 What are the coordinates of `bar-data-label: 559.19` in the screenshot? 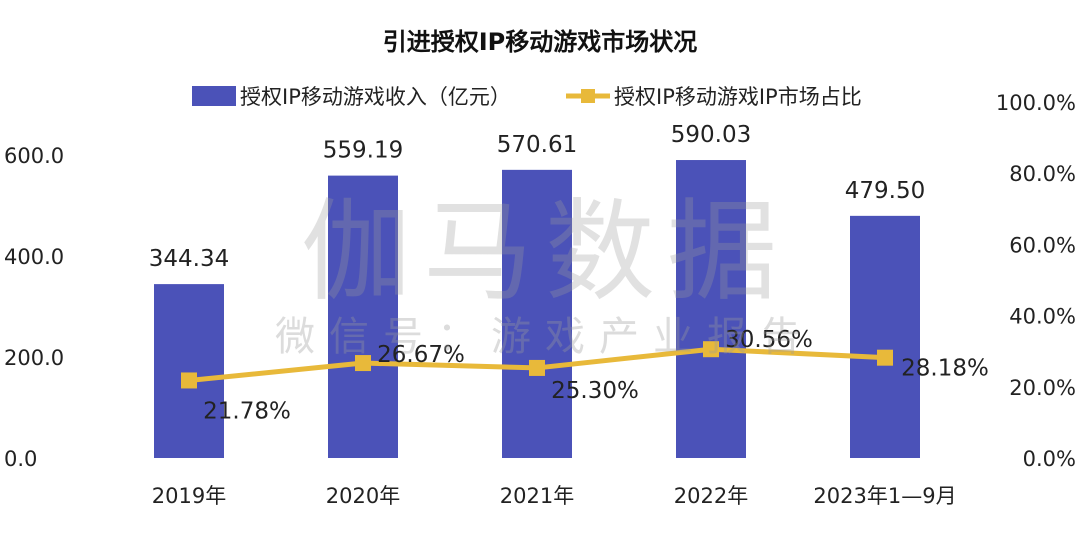 It's located at (363, 151).